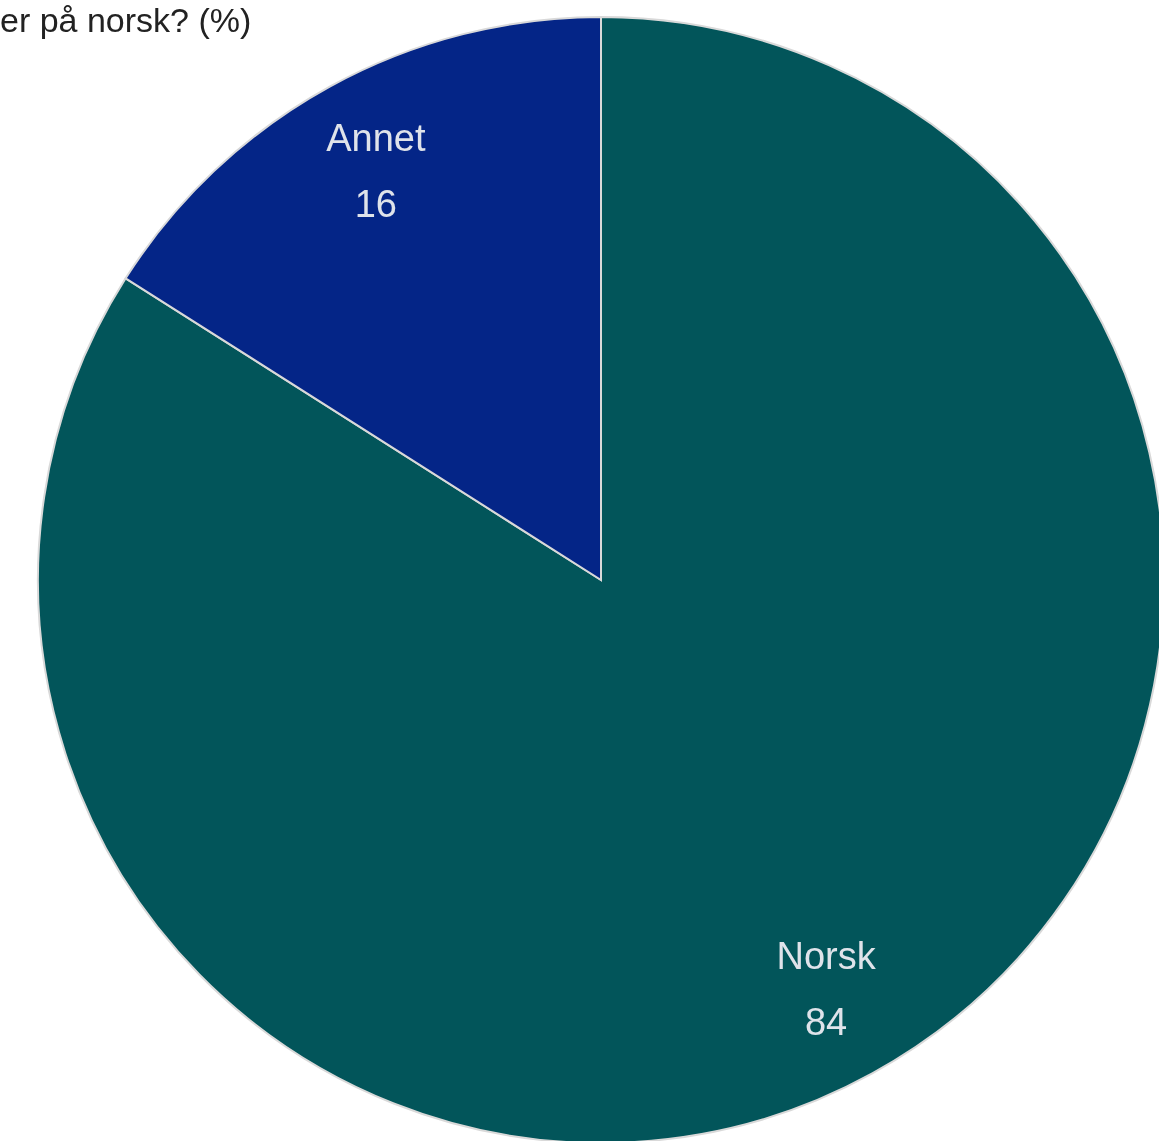 Image resolution: width=1159 pixels, height=1141 pixels. Describe the element at coordinates (126, 20) in the screenshot. I see `chart-title: er på norsk? (%)` at that location.